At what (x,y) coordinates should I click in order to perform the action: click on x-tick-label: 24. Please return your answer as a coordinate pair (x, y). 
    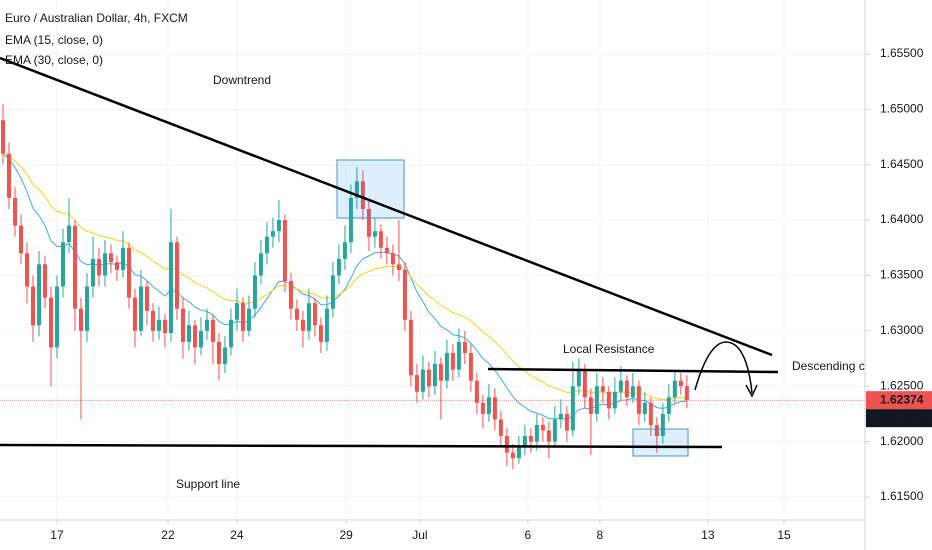
    Looking at the image, I should click on (237, 535).